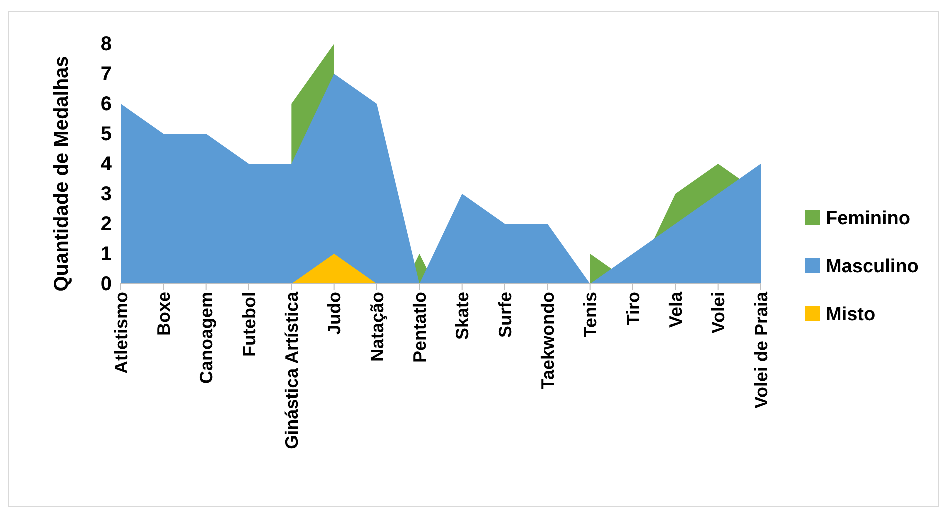  What do you see at coordinates (462, 316) in the screenshot?
I see `x-tick-label: Skate` at bounding box center [462, 316].